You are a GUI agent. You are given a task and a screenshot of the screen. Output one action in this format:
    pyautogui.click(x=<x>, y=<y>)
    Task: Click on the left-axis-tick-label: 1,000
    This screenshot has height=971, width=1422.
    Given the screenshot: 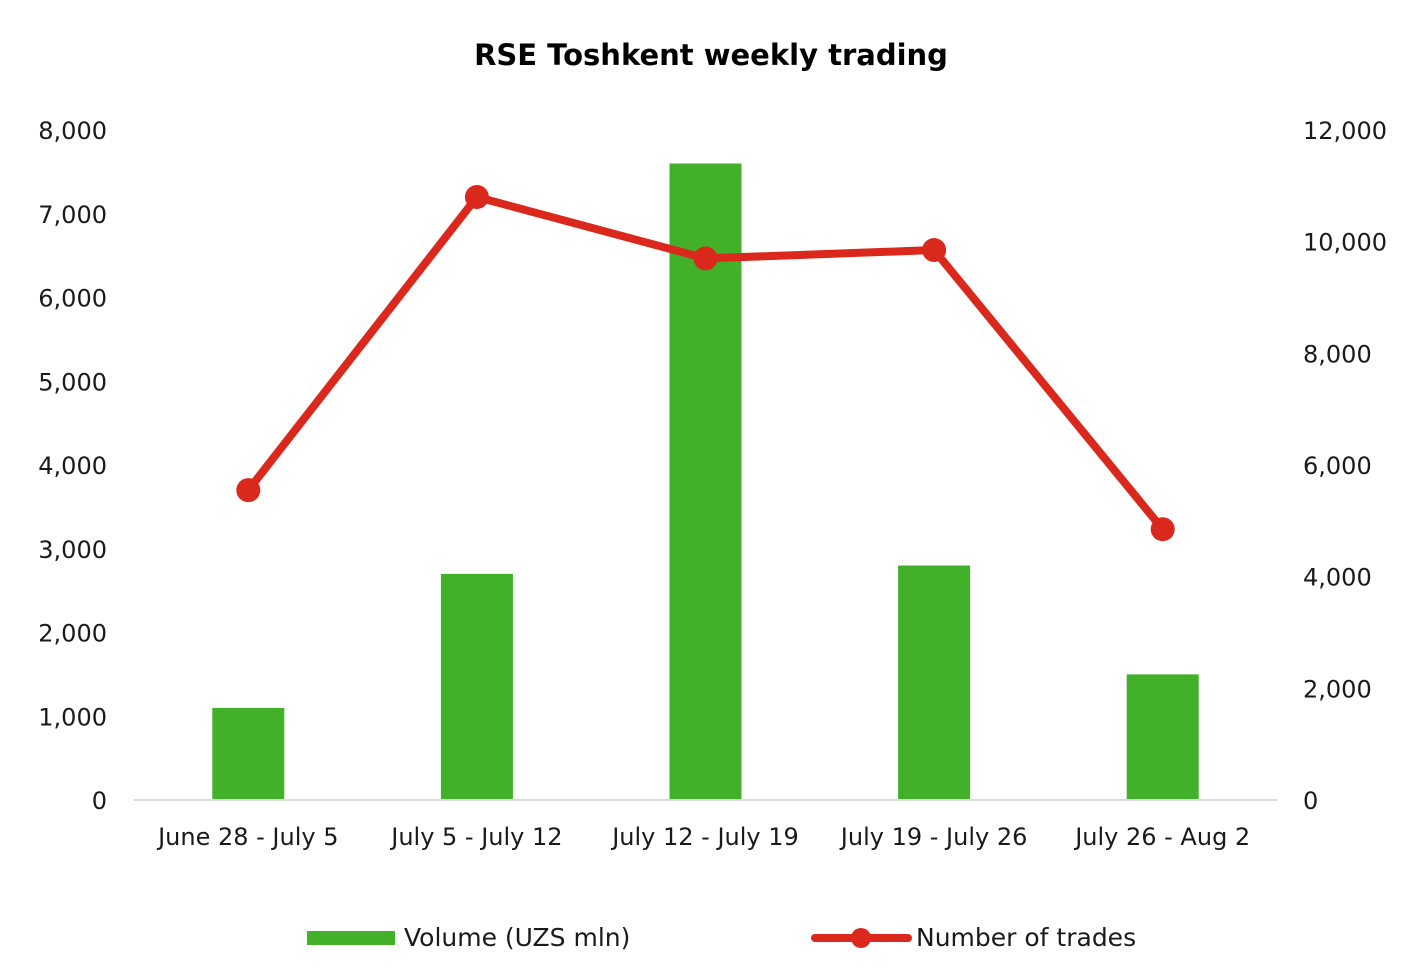 What is the action you would take?
    pyautogui.click(x=72, y=717)
    